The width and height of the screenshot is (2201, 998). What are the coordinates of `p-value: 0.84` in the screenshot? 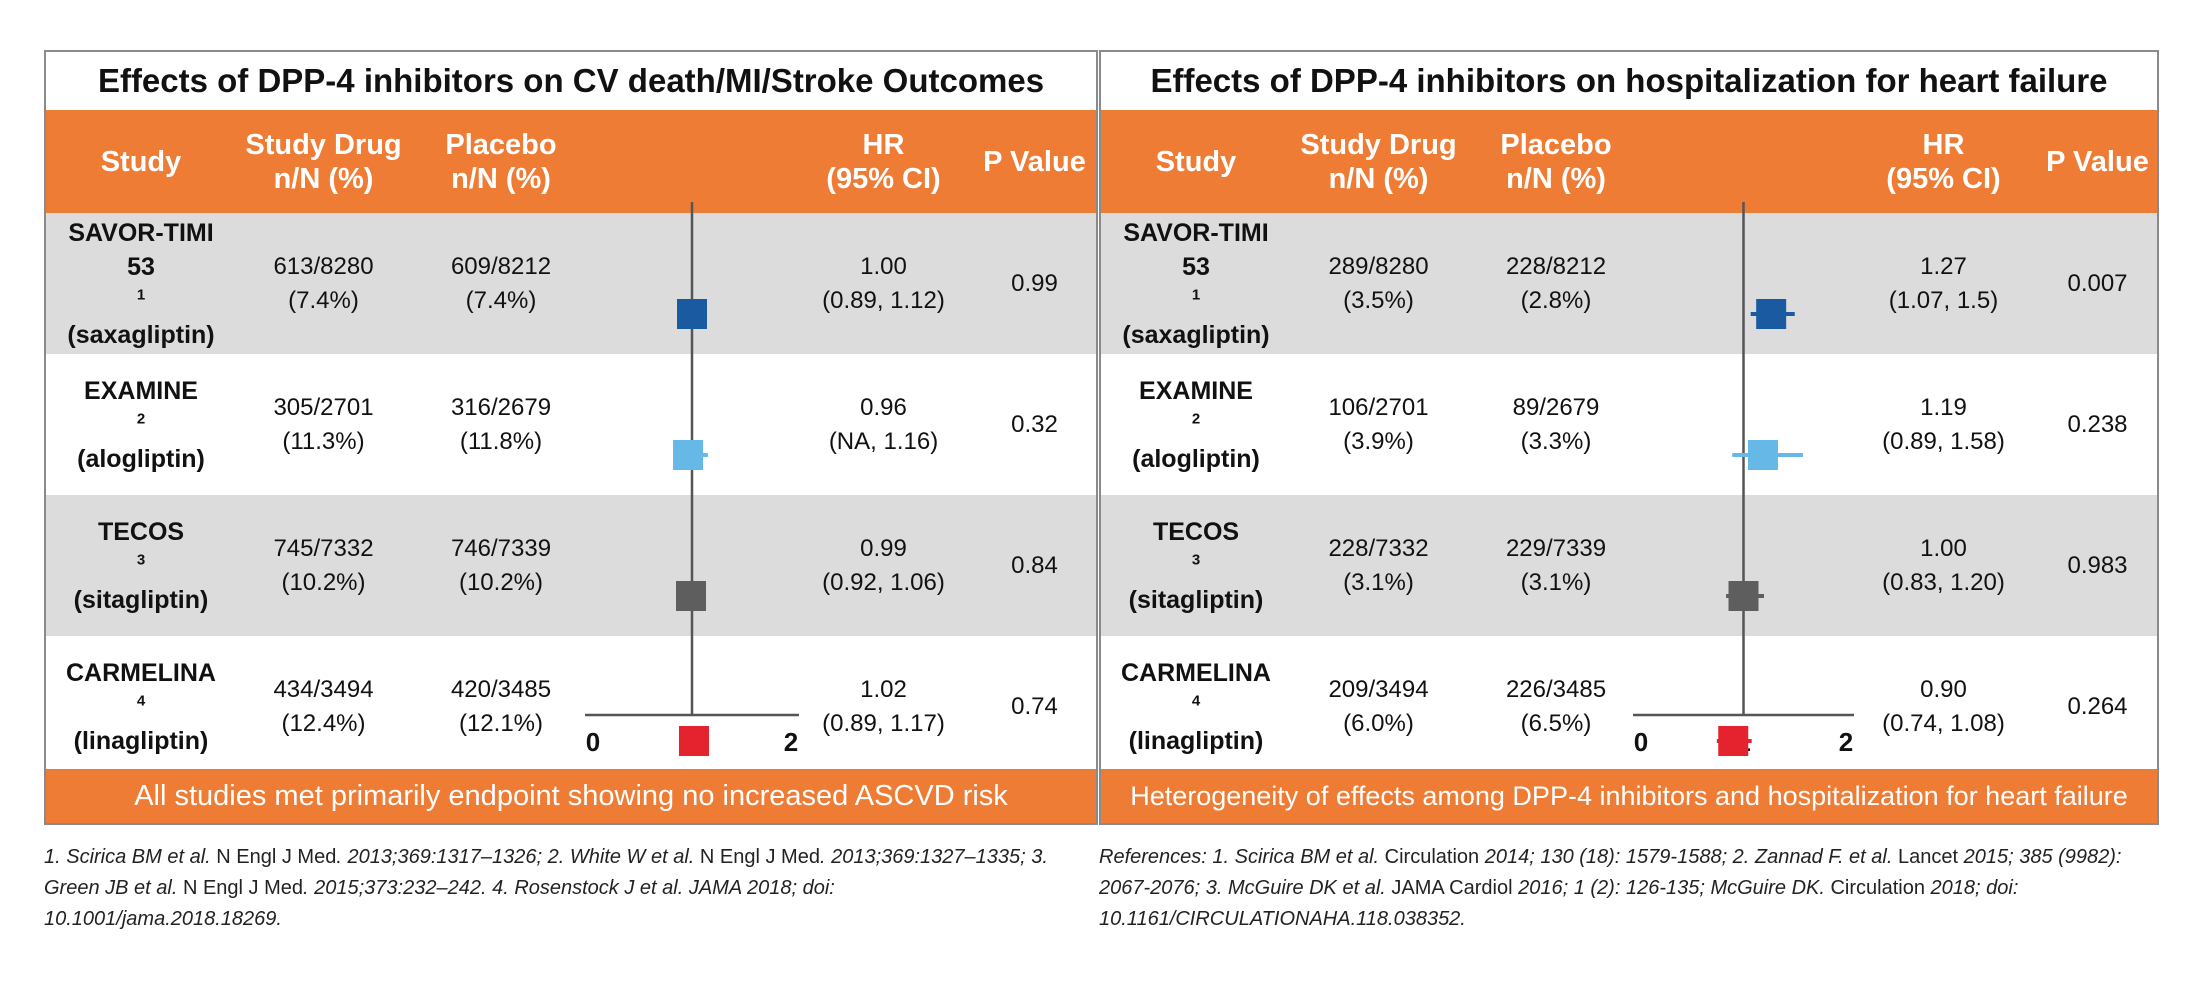 It's located at (1034, 565).